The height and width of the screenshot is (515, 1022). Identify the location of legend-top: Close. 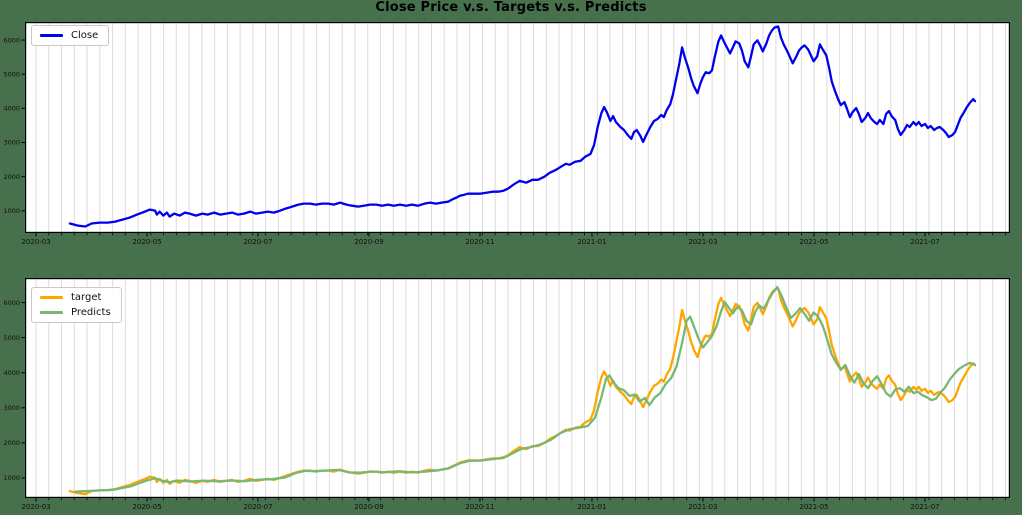
(70, 35).